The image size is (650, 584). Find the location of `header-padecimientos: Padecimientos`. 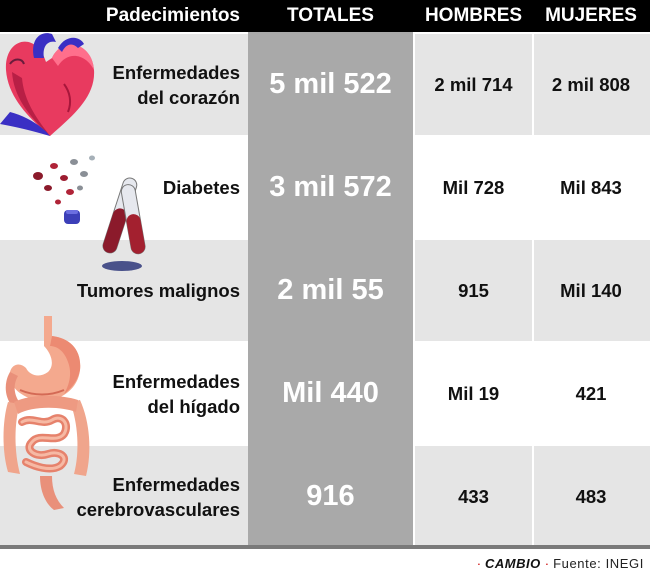

header-padecimientos: Padecimientos is located at coordinates (172, 15).